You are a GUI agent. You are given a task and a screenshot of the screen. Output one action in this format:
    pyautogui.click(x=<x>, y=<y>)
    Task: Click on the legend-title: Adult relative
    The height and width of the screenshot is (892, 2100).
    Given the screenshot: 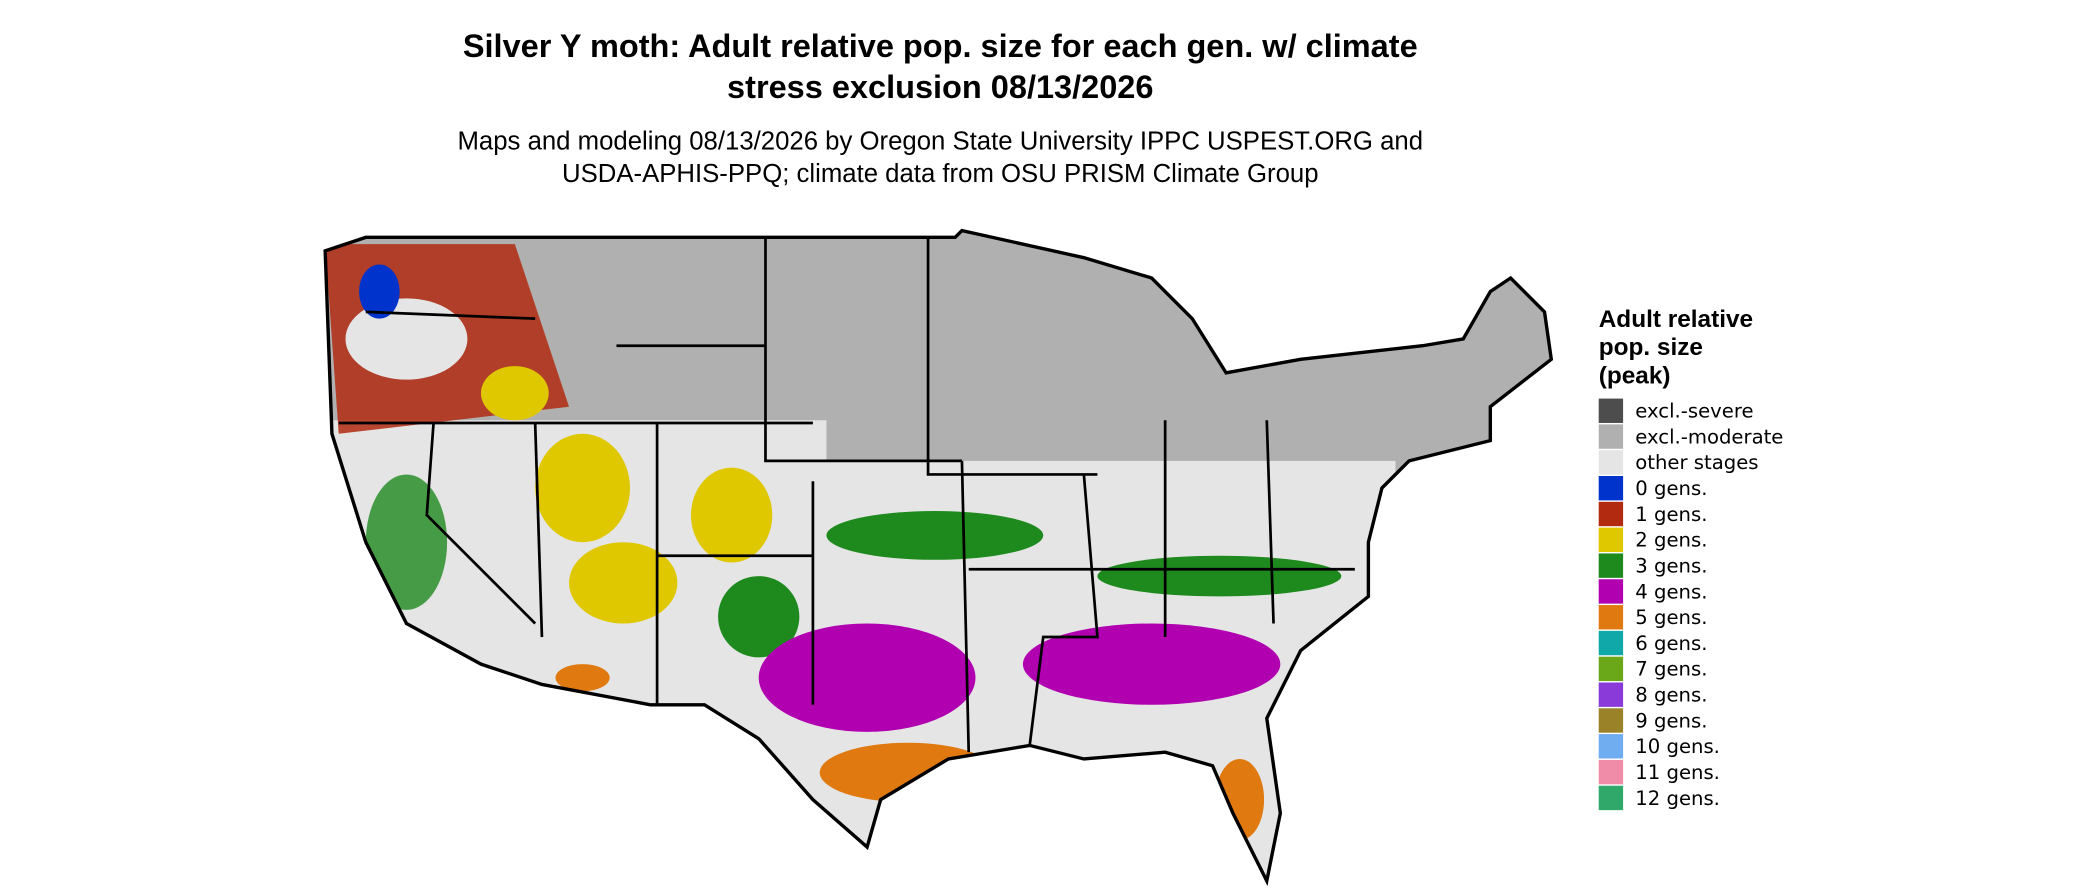 What is the action you would take?
    pyautogui.click(x=1676, y=319)
    